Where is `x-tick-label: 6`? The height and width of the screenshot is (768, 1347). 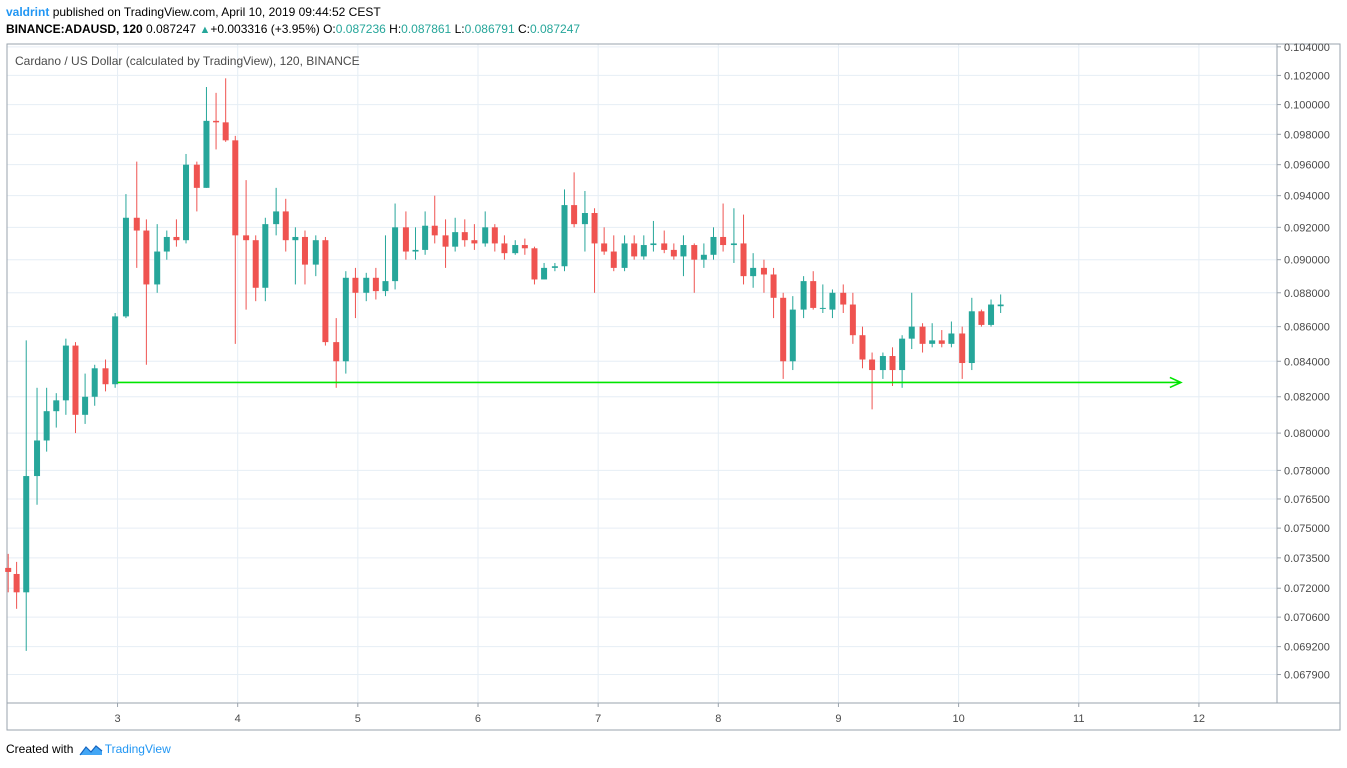
x-tick-label: 6 is located at coordinates (478, 719).